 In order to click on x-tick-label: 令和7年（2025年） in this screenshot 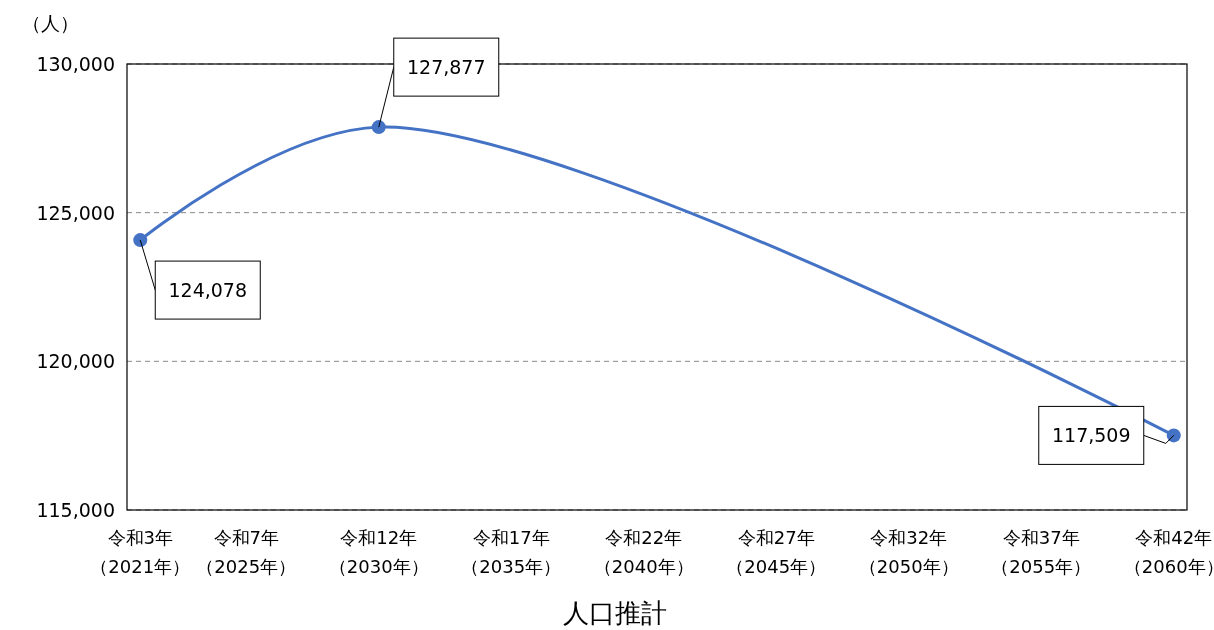, I will do `click(246, 552)`.